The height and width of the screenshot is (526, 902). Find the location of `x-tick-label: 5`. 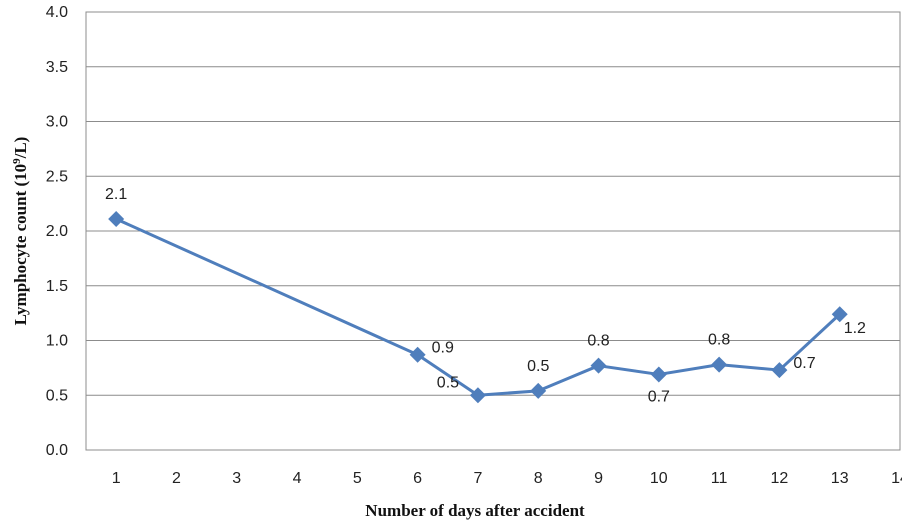

x-tick-label: 5 is located at coordinates (357, 478).